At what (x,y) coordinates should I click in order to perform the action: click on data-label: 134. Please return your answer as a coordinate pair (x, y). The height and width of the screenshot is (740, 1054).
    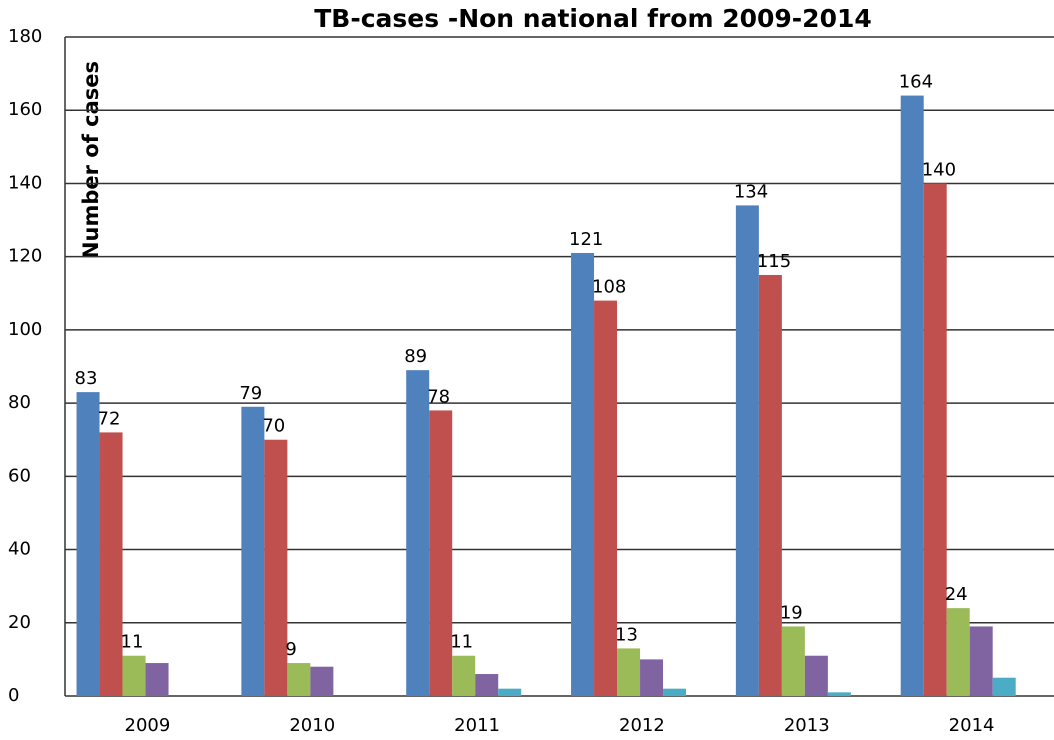
    Looking at the image, I should click on (751, 191).